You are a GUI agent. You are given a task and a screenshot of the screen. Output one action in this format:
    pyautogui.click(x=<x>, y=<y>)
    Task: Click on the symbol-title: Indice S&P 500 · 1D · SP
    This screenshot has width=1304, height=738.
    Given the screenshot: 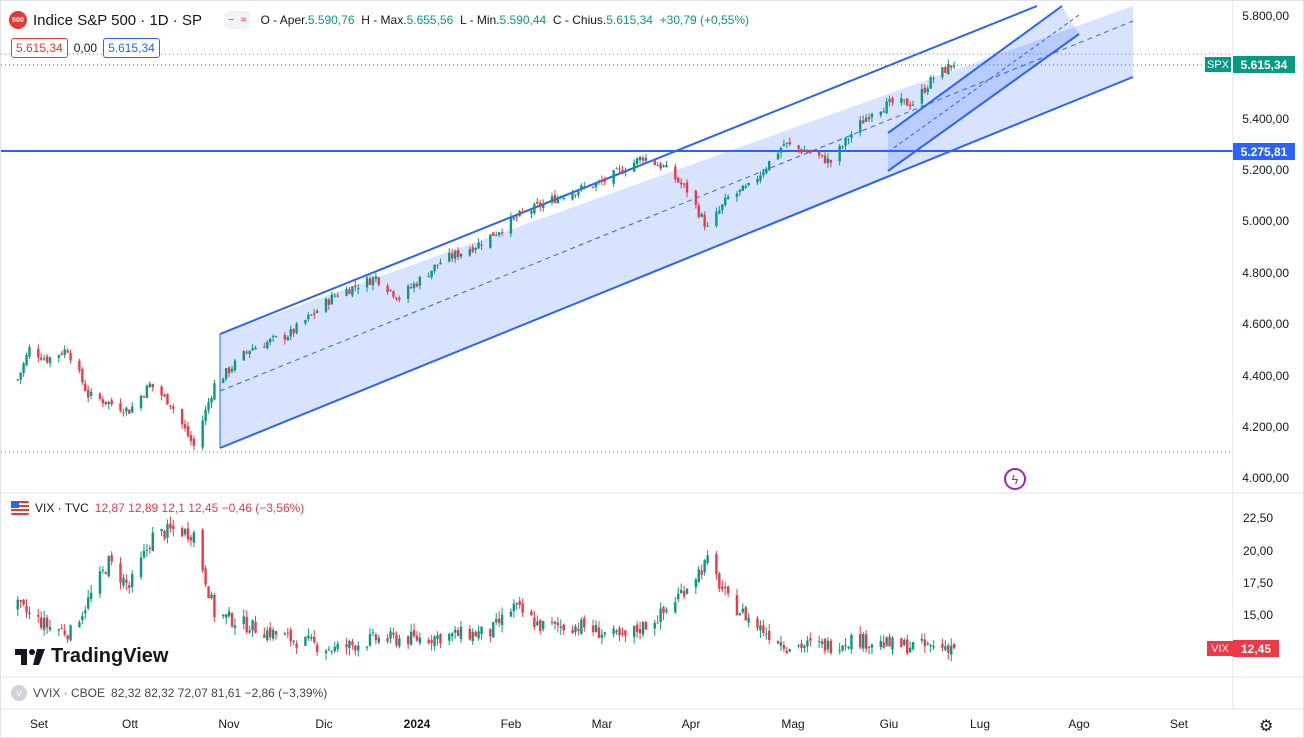 What is the action you would take?
    pyautogui.click(x=117, y=20)
    